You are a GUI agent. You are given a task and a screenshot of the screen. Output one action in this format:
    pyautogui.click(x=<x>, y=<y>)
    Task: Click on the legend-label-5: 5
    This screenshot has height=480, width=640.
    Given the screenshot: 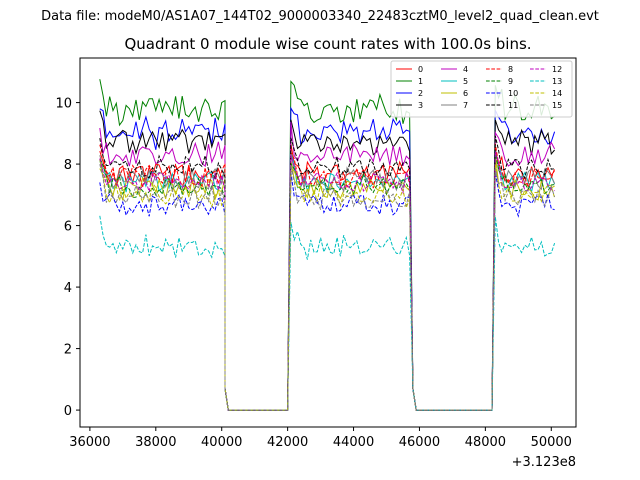 What is the action you would take?
    pyautogui.click(x=465, y=81)
    